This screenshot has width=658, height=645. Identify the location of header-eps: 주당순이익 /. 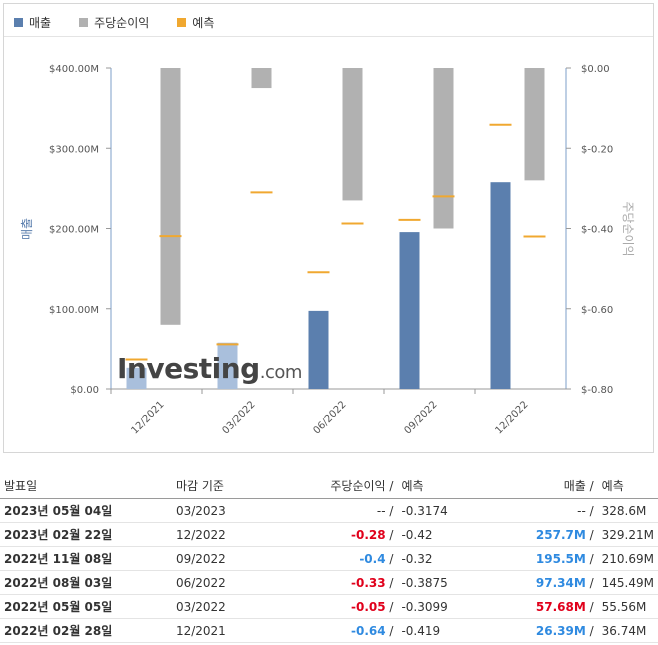
(345, 485).